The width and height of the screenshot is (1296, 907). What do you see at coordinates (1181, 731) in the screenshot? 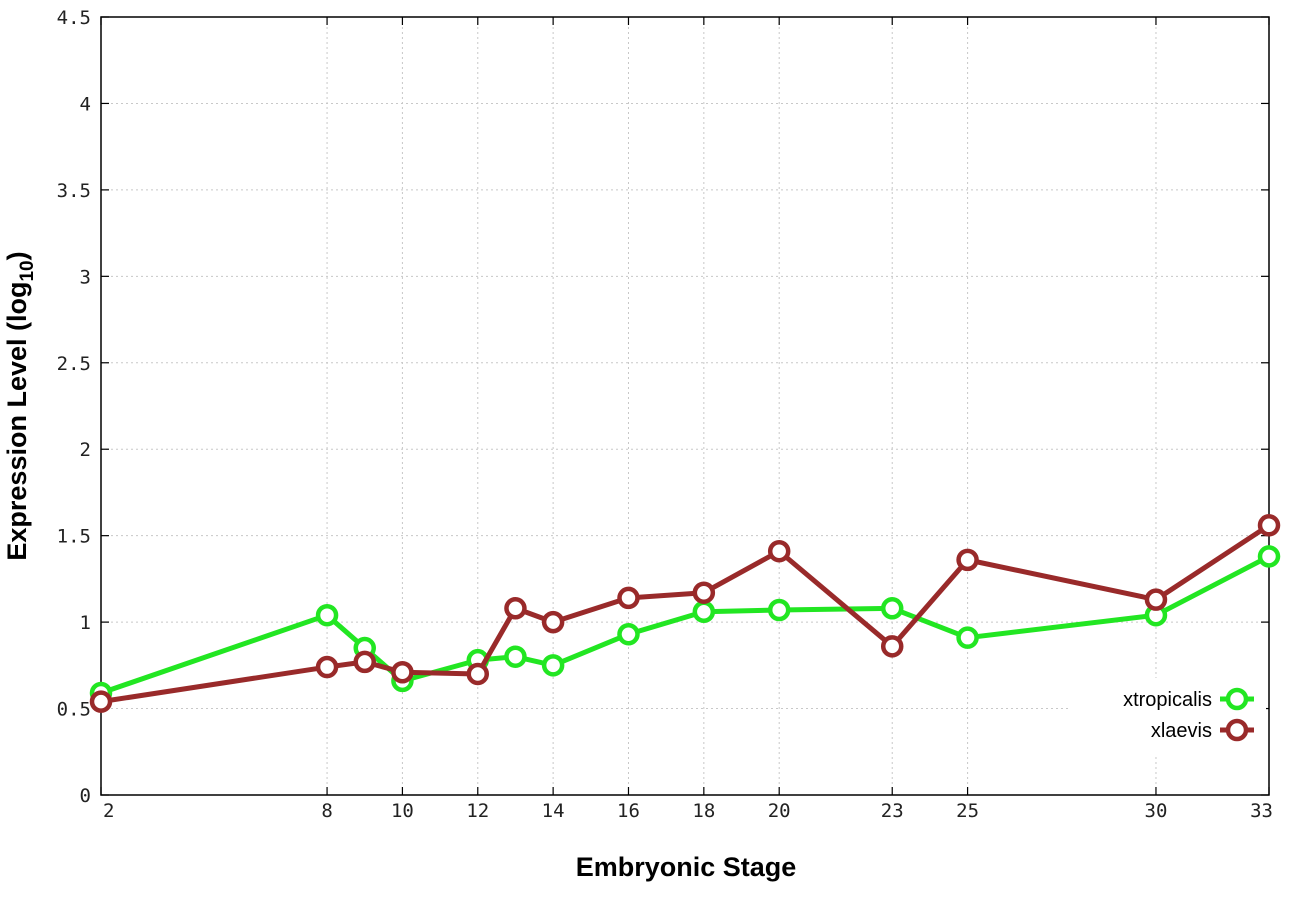
I see `legend-label-xlaevis: xlaevis` at bounding box center [1181, 731].